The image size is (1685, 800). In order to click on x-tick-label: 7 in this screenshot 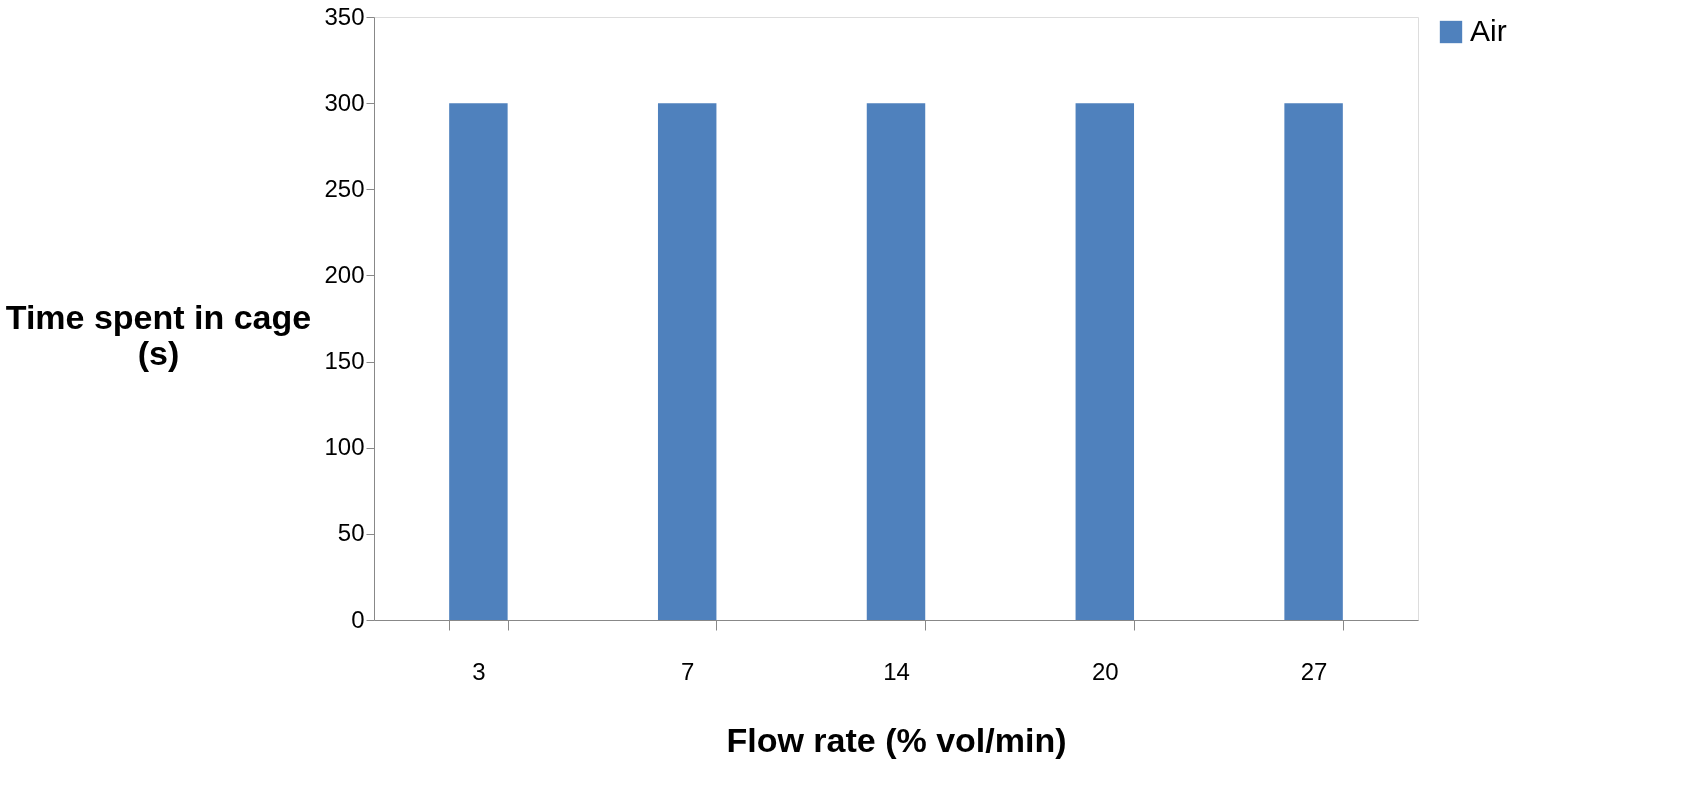, I will do `click(688, 671)`.